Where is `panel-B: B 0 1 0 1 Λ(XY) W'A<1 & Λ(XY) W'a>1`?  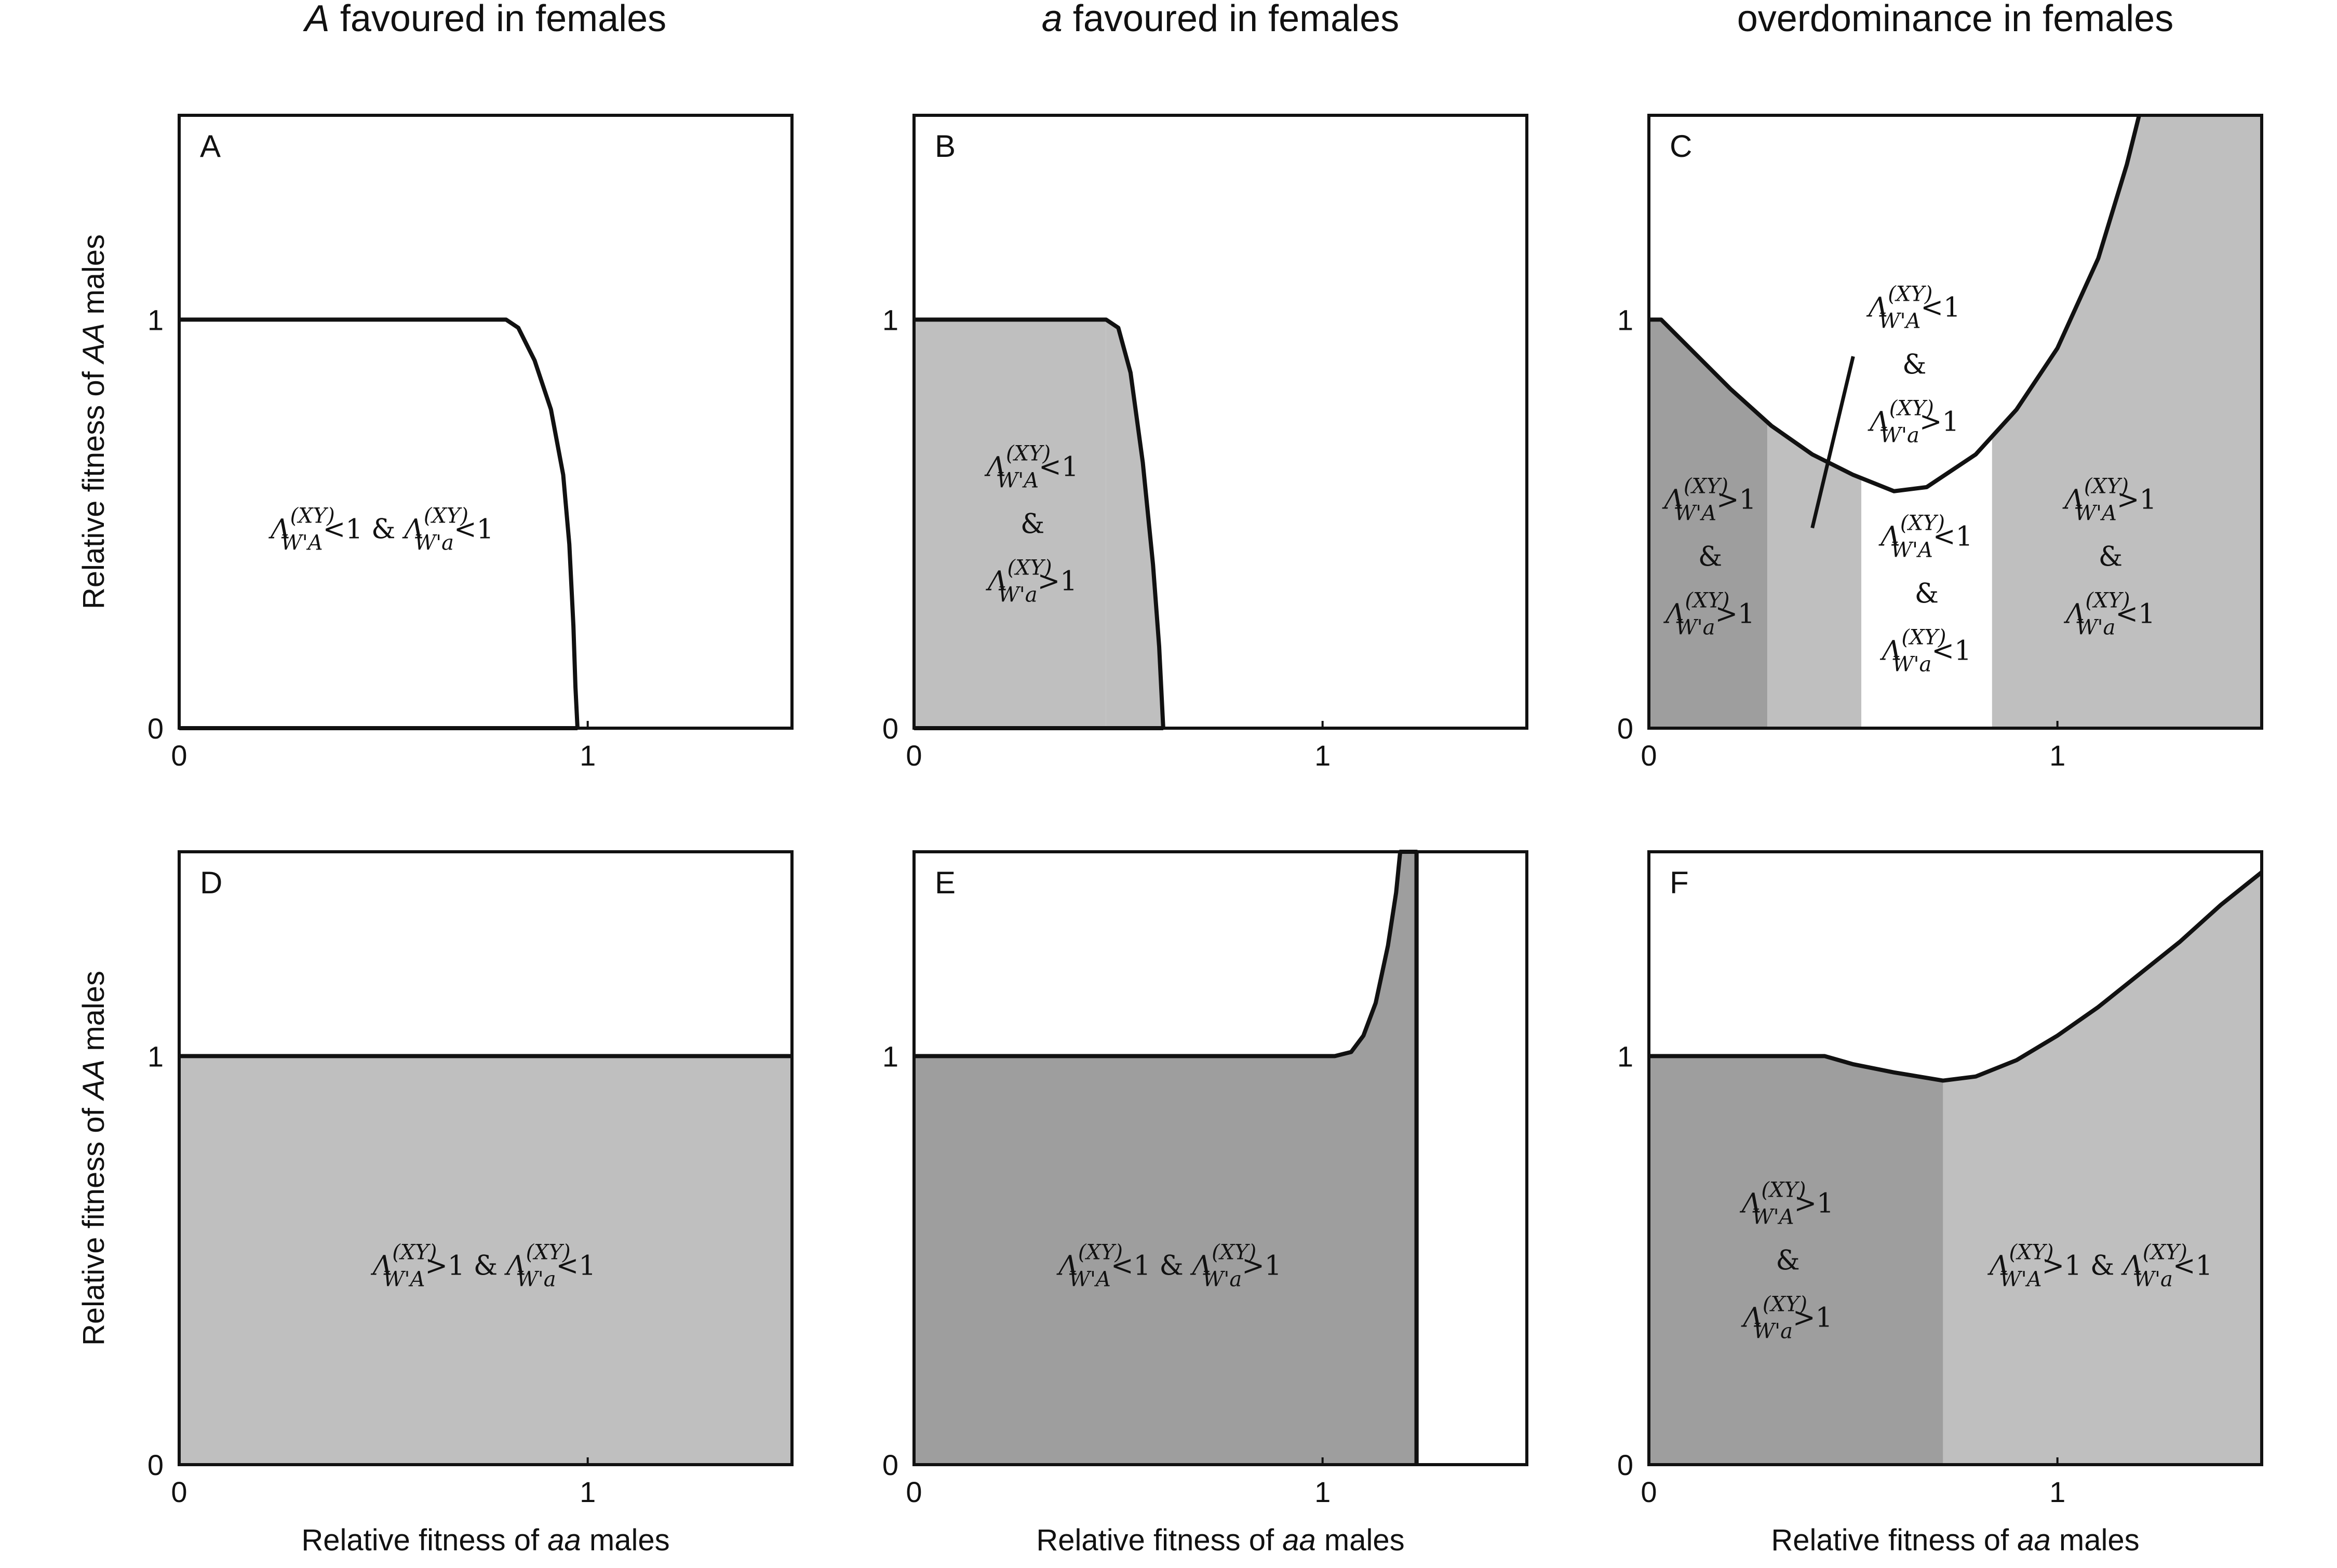 panel-B: B 0 1 0 1 Λ(XY) W'A<1 & Λ(XY) W'a>1 is located at coordinates (1205, 443).